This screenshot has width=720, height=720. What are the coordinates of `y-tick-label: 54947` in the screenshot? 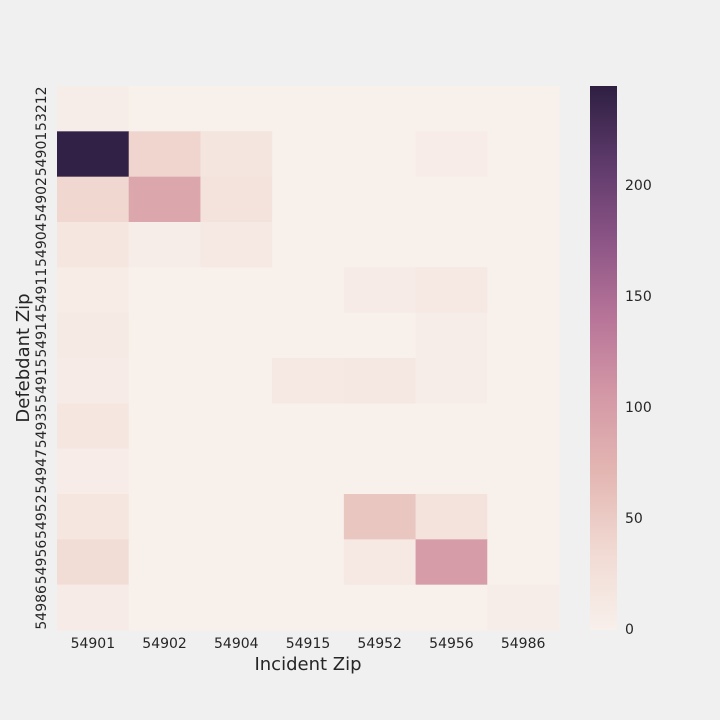 It's located at (42, 471).